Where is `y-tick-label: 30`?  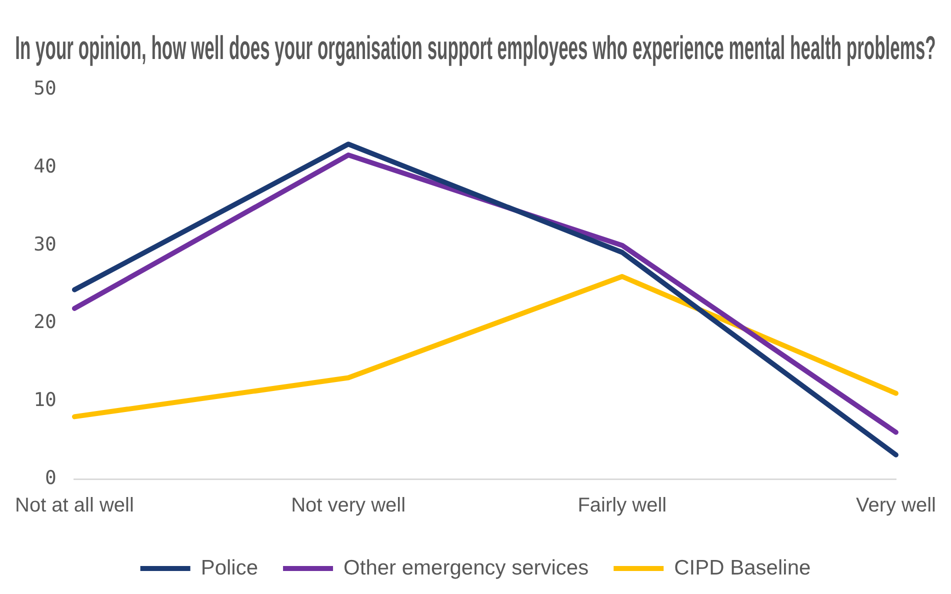
y-tick-label: 30 is located at coordinates (45, 244).